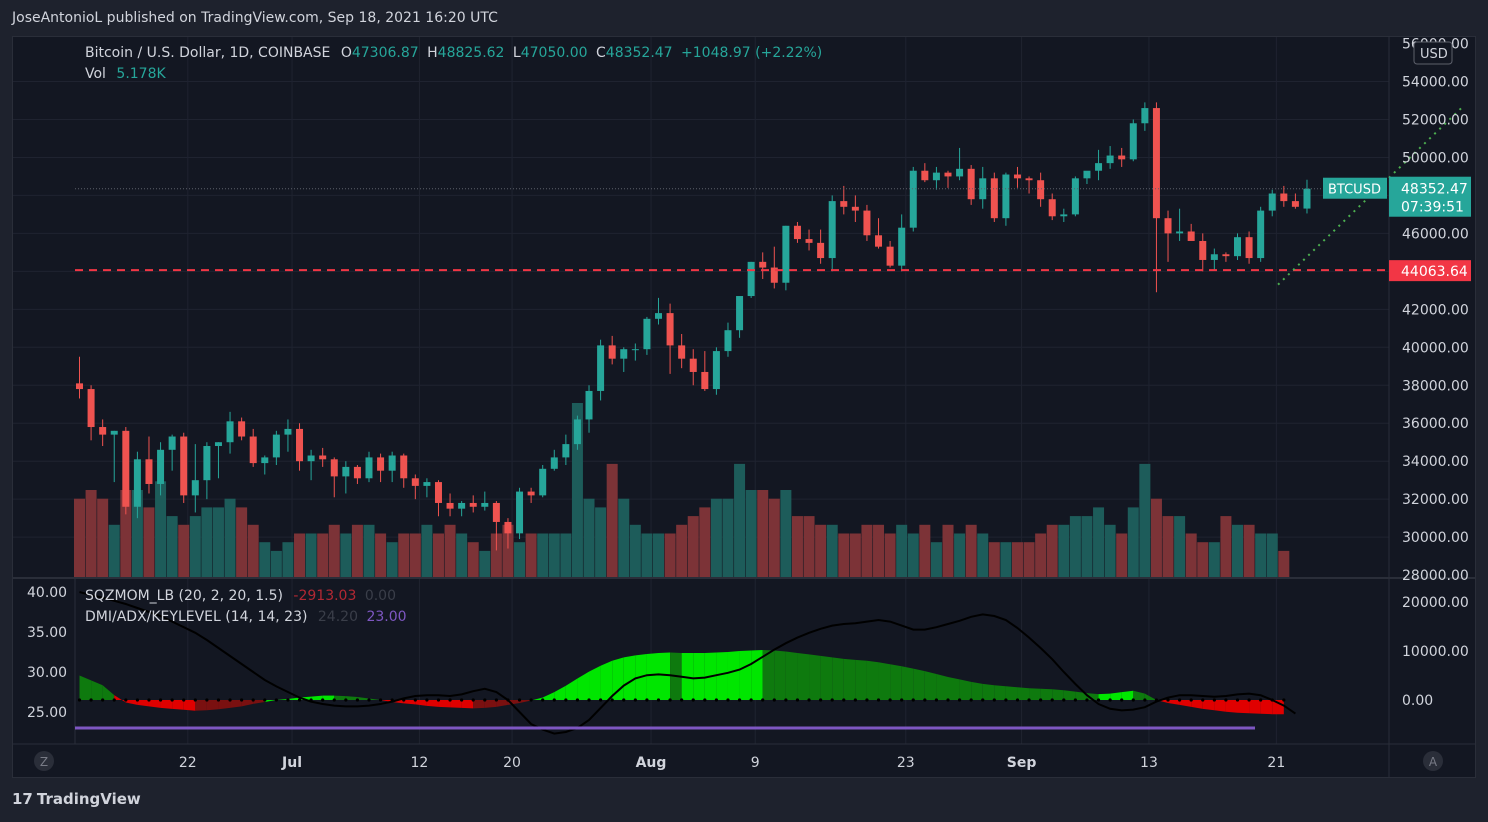 The image size is (1488, 822). Describe the element at coordinates (1430, 271) in the screenshot. I see `support-tag` at that location.